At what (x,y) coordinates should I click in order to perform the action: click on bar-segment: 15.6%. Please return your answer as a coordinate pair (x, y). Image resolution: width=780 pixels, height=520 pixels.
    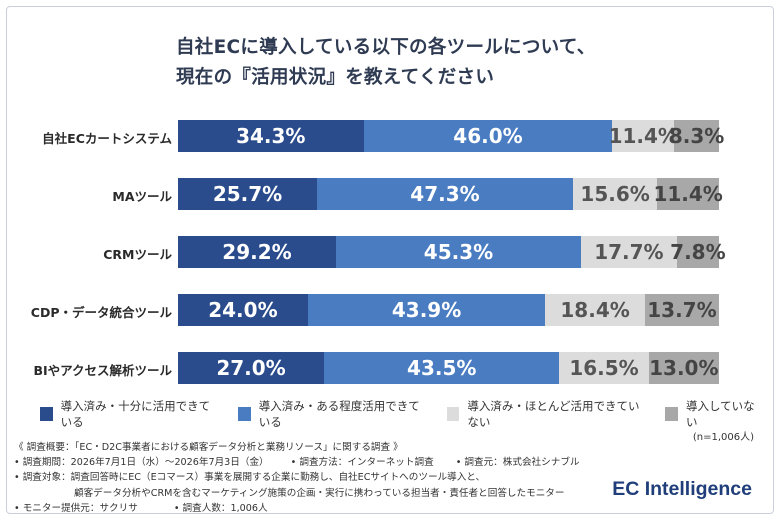
    Looking at the image, I should click on (615, 194).